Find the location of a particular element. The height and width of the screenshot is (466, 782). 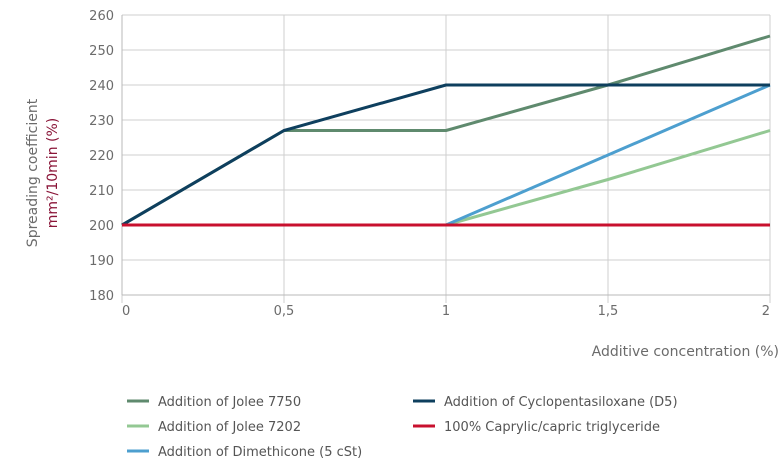

legend-item: Addition of Cyclopentasiloxane (D5) is located at coordinates (545, 402).